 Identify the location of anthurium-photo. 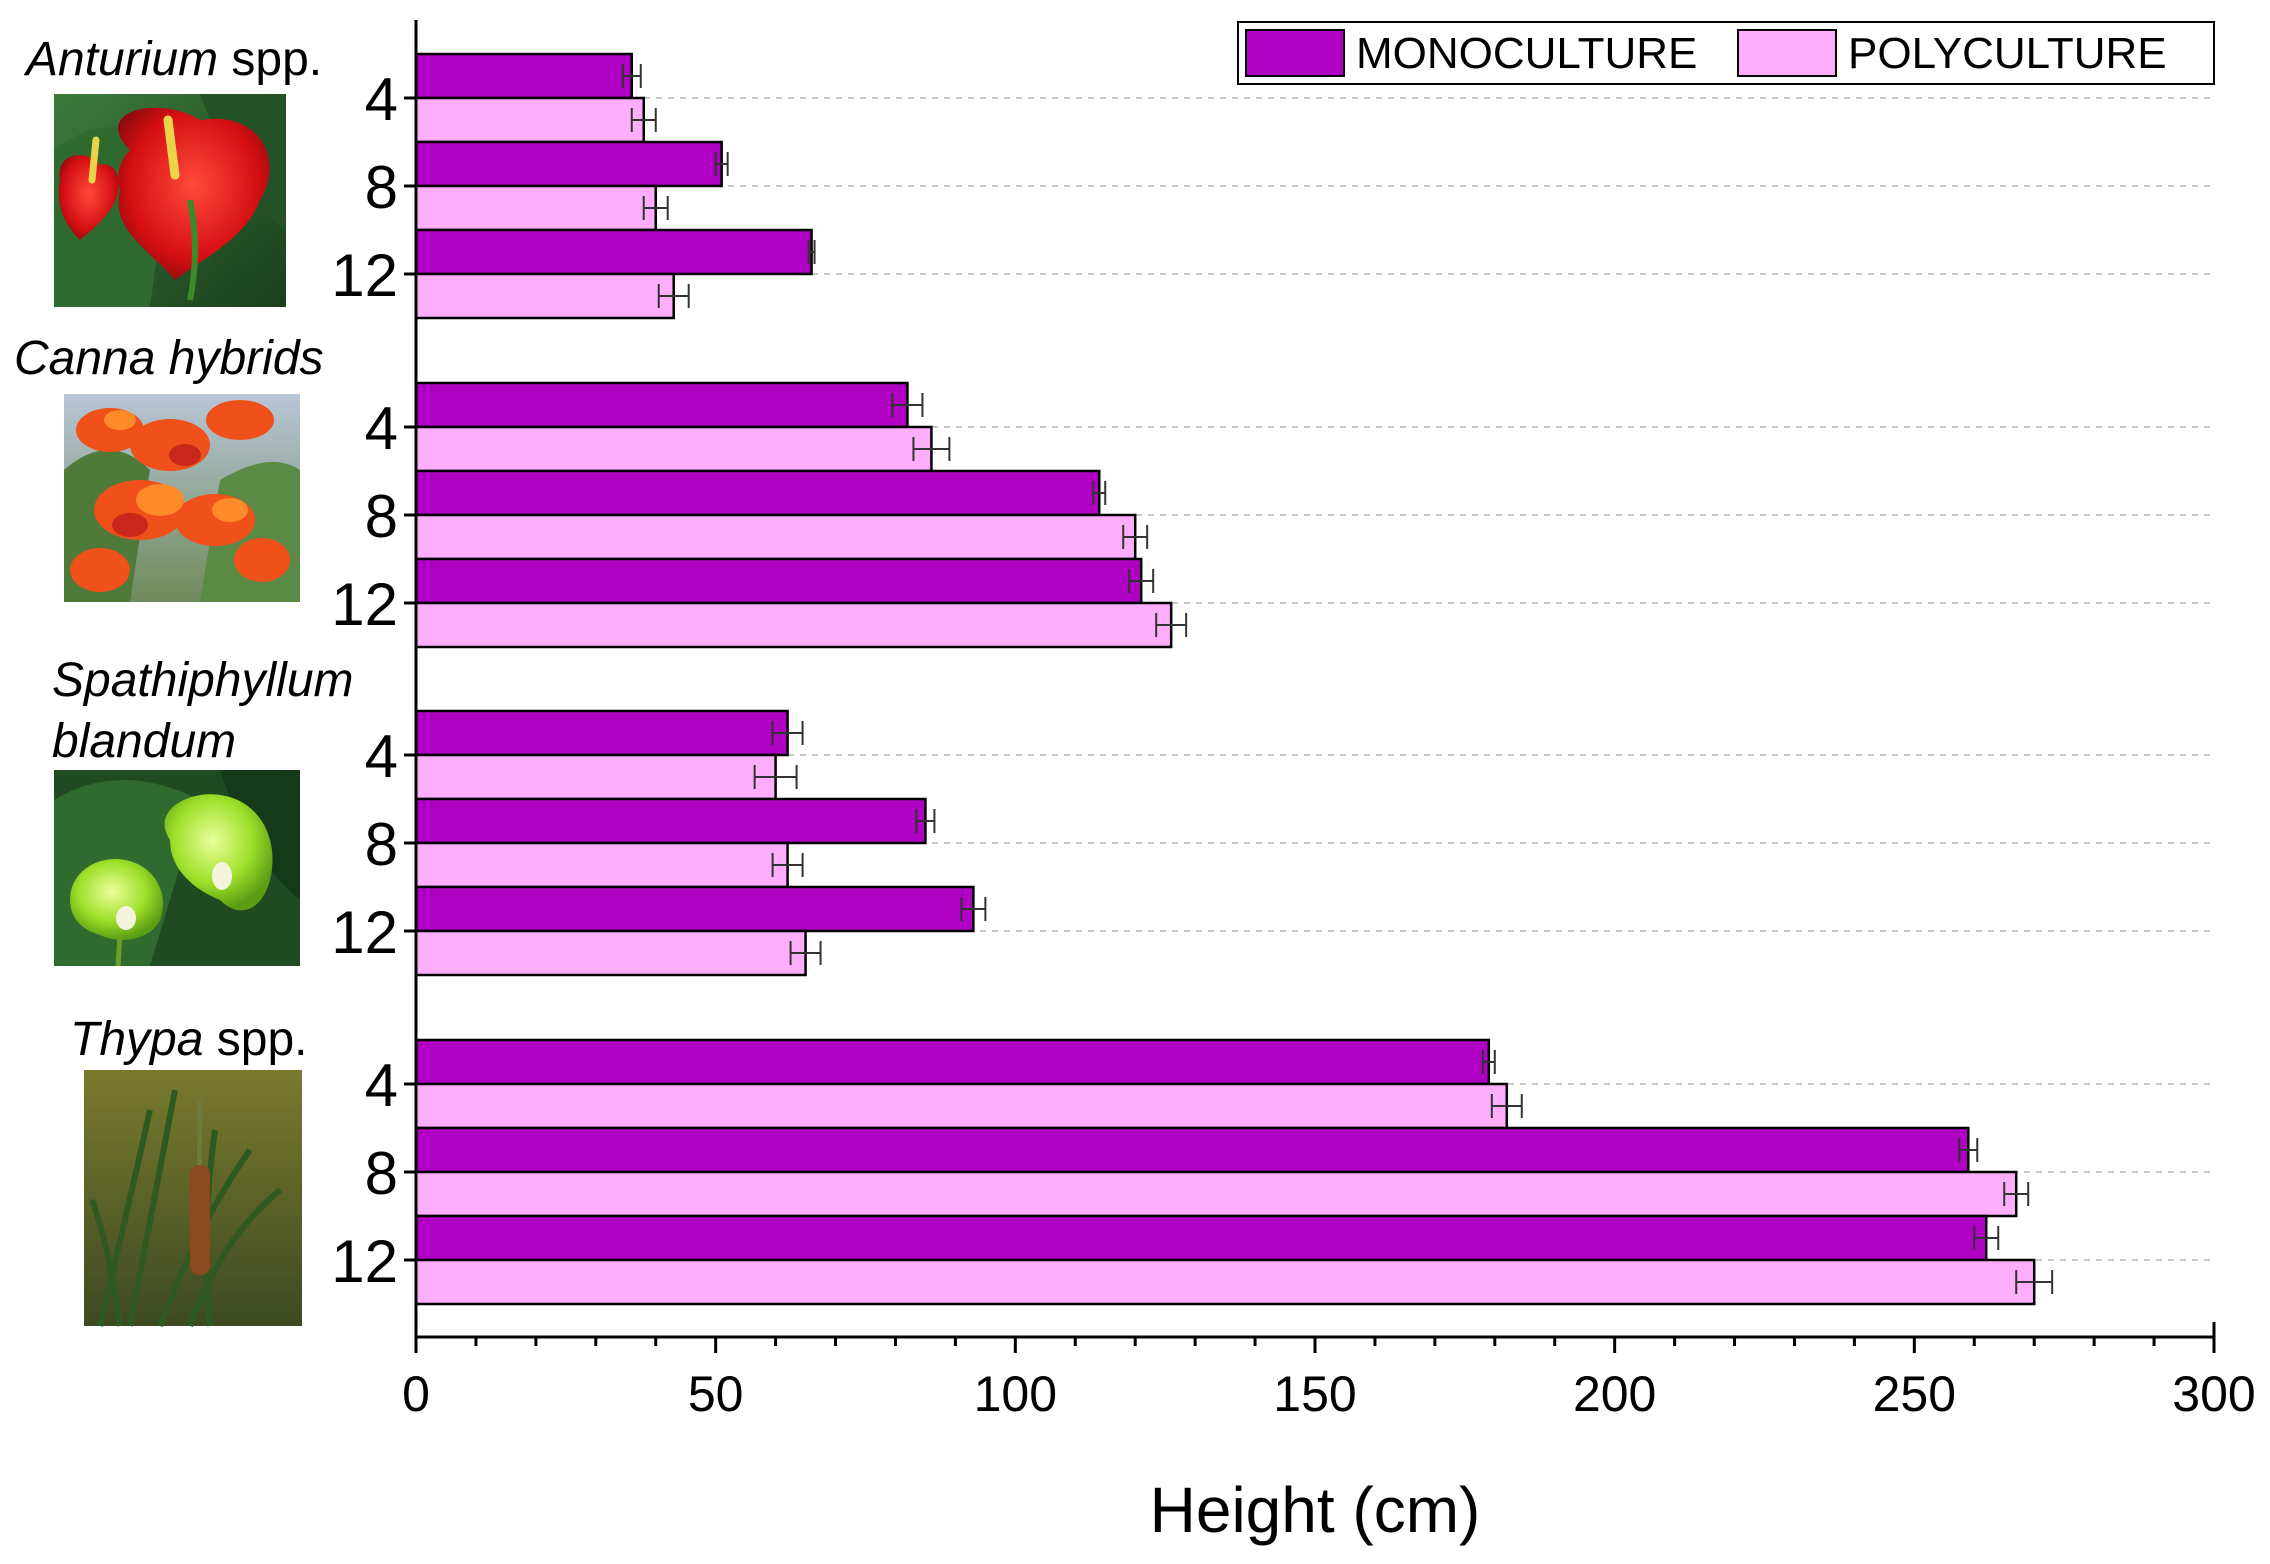
(170, 200).